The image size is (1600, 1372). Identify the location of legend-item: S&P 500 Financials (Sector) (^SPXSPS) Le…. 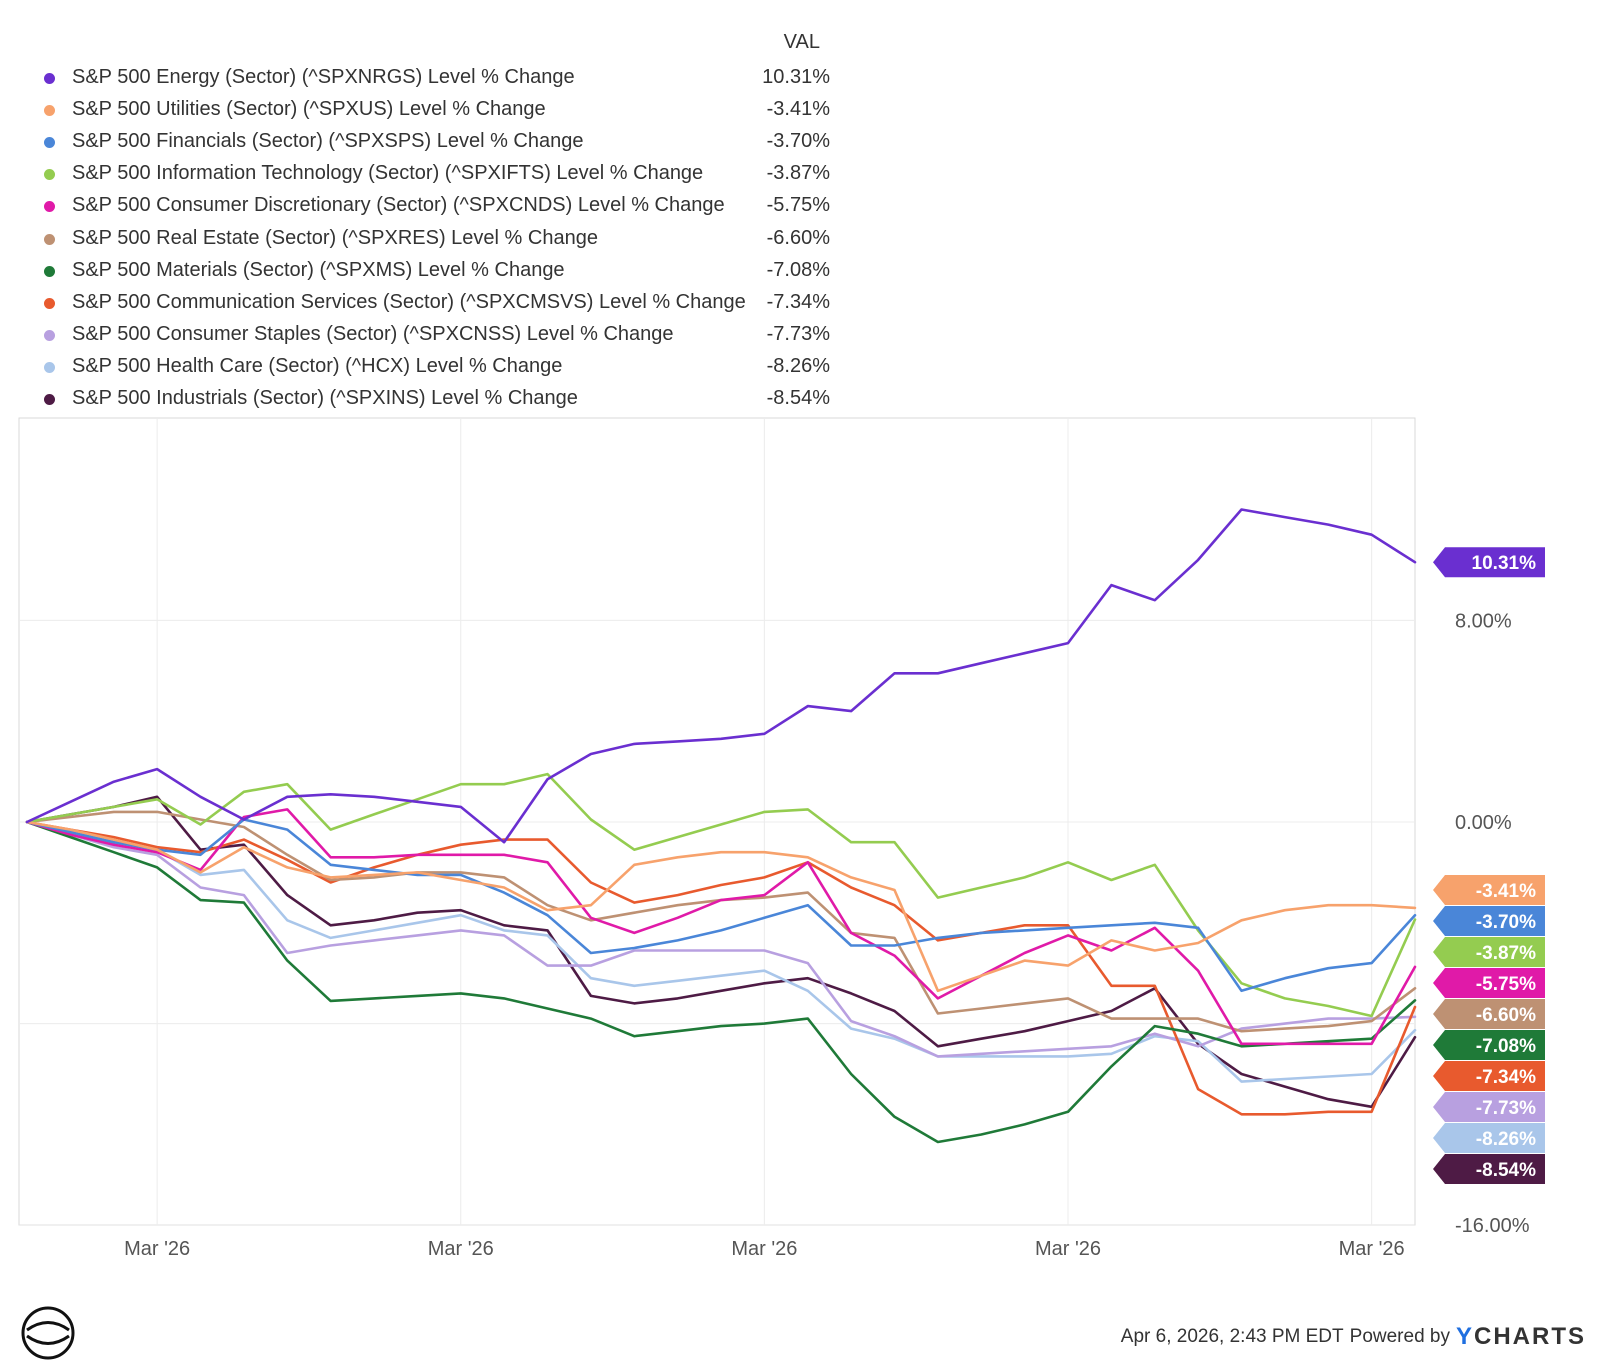
(435, 142).